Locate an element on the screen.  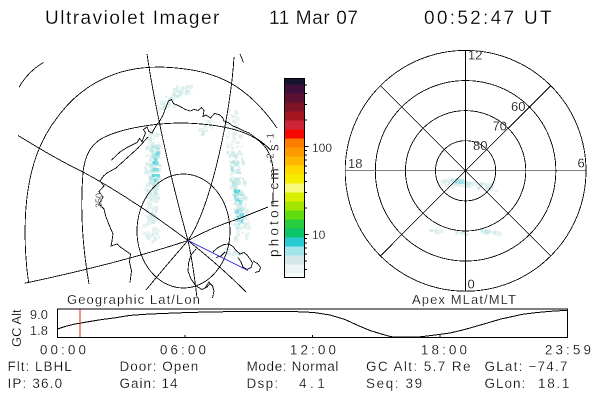
svg-text: 10 is located at coordinates (319, 235).